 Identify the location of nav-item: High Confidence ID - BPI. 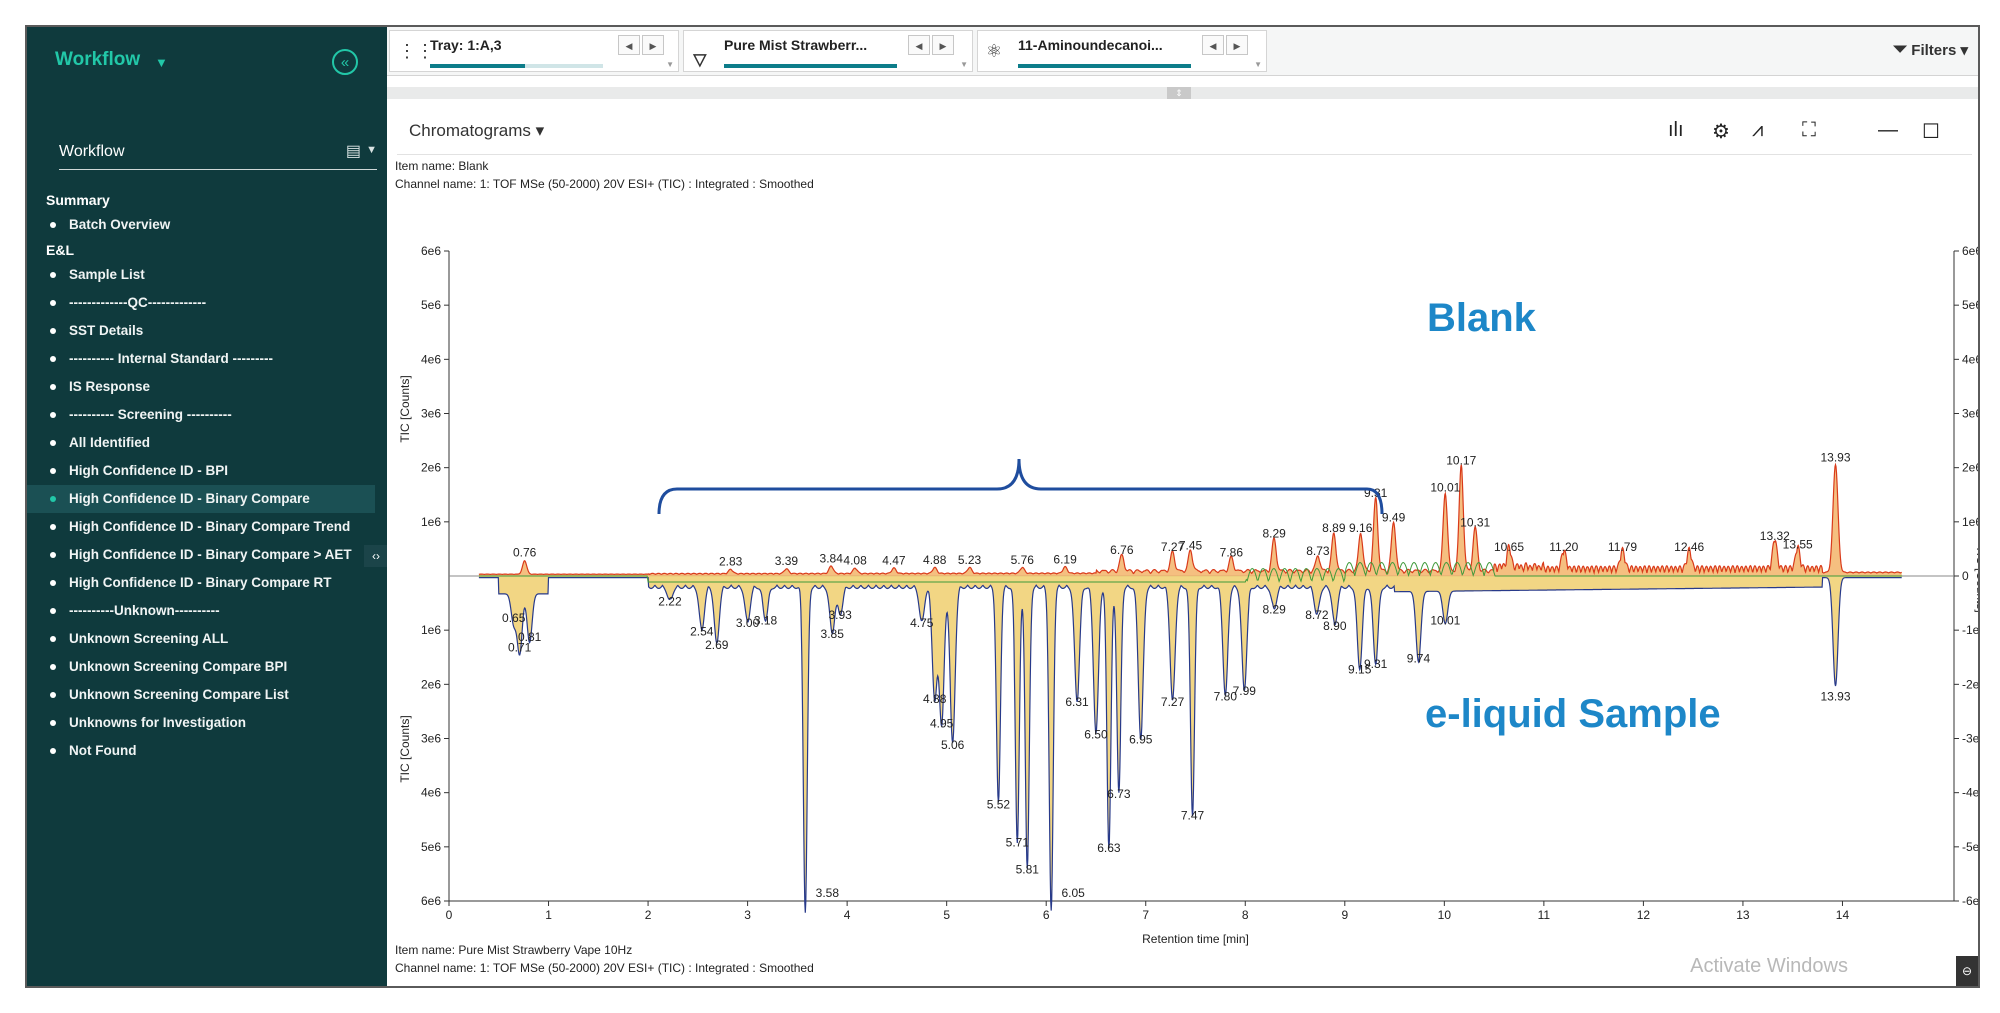
(207, 471).